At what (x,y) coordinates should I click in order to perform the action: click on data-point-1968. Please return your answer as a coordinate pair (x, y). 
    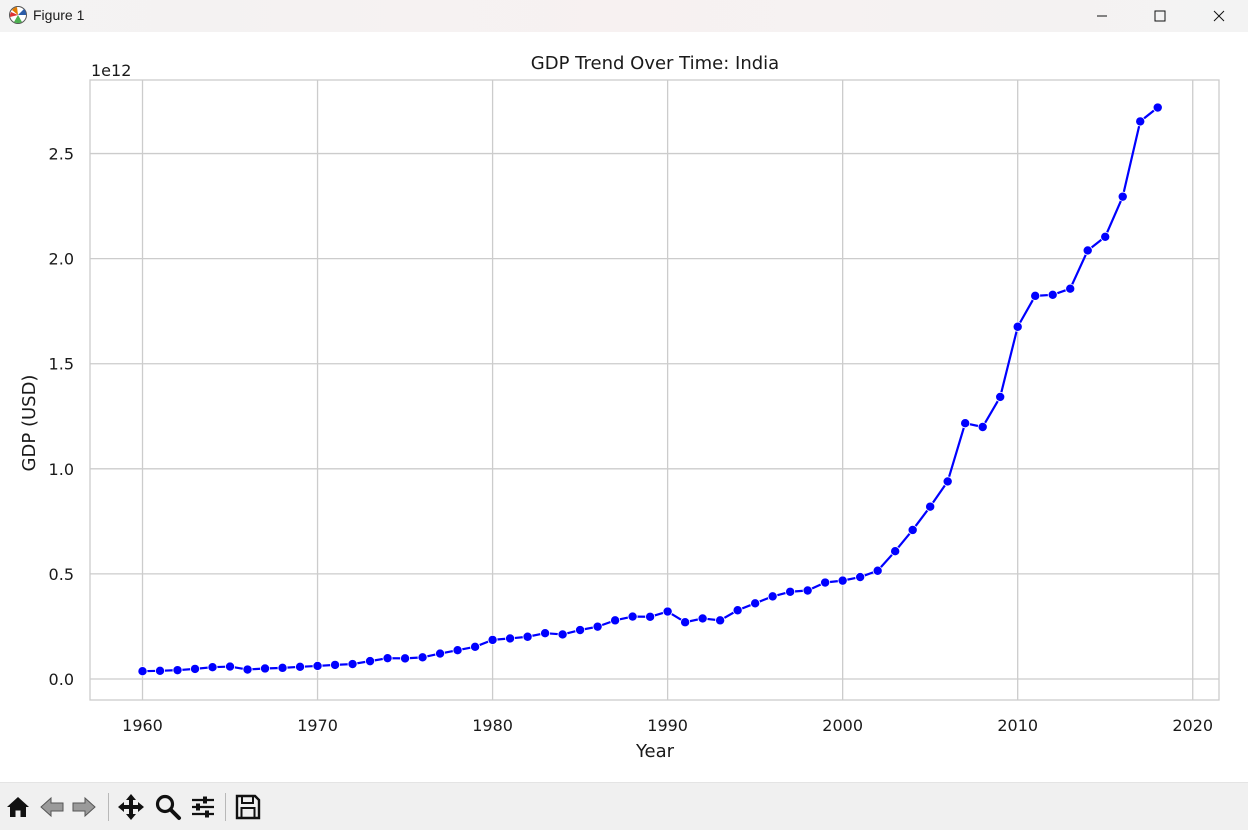
    Looking at the image, I should click on (282, 667).